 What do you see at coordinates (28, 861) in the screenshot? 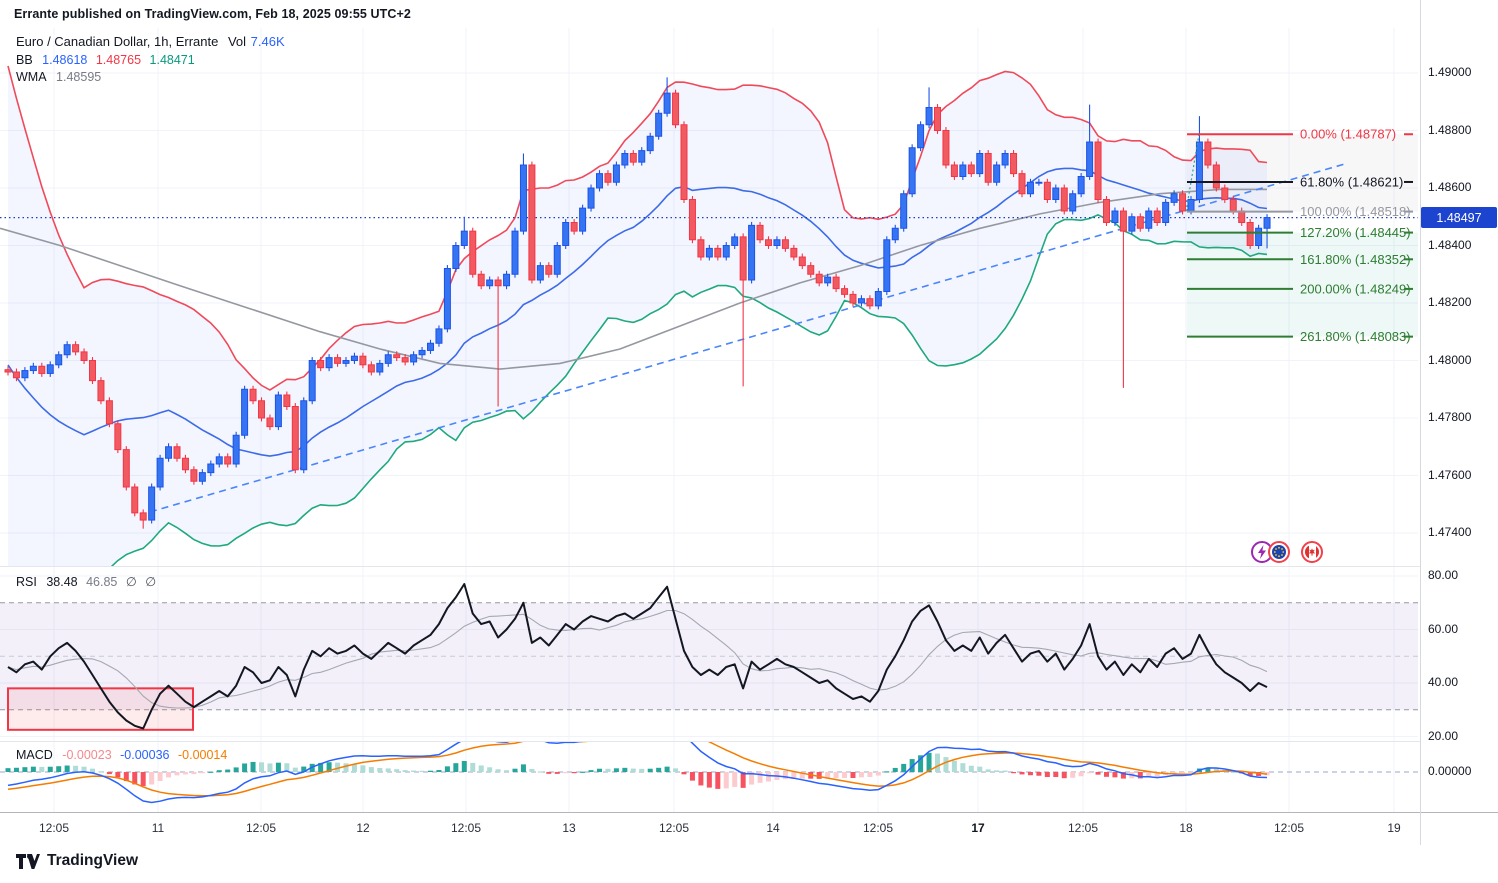
I see `tradingview-logo-icon` at bounding box center [28, 861].